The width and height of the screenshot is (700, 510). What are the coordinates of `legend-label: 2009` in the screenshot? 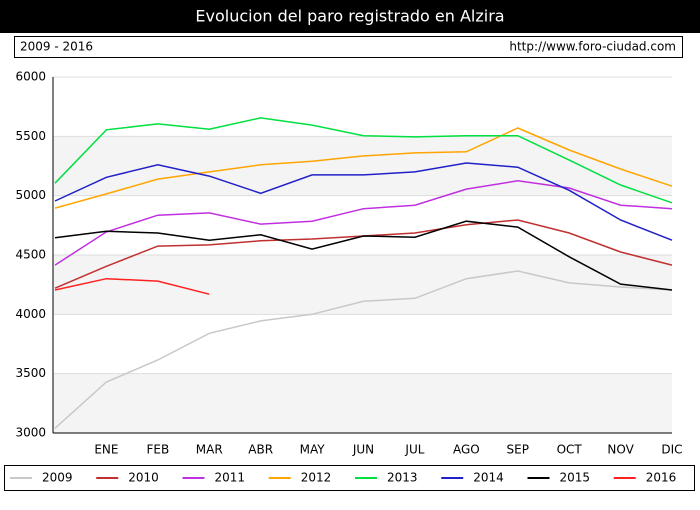 It's located at (57, 478).